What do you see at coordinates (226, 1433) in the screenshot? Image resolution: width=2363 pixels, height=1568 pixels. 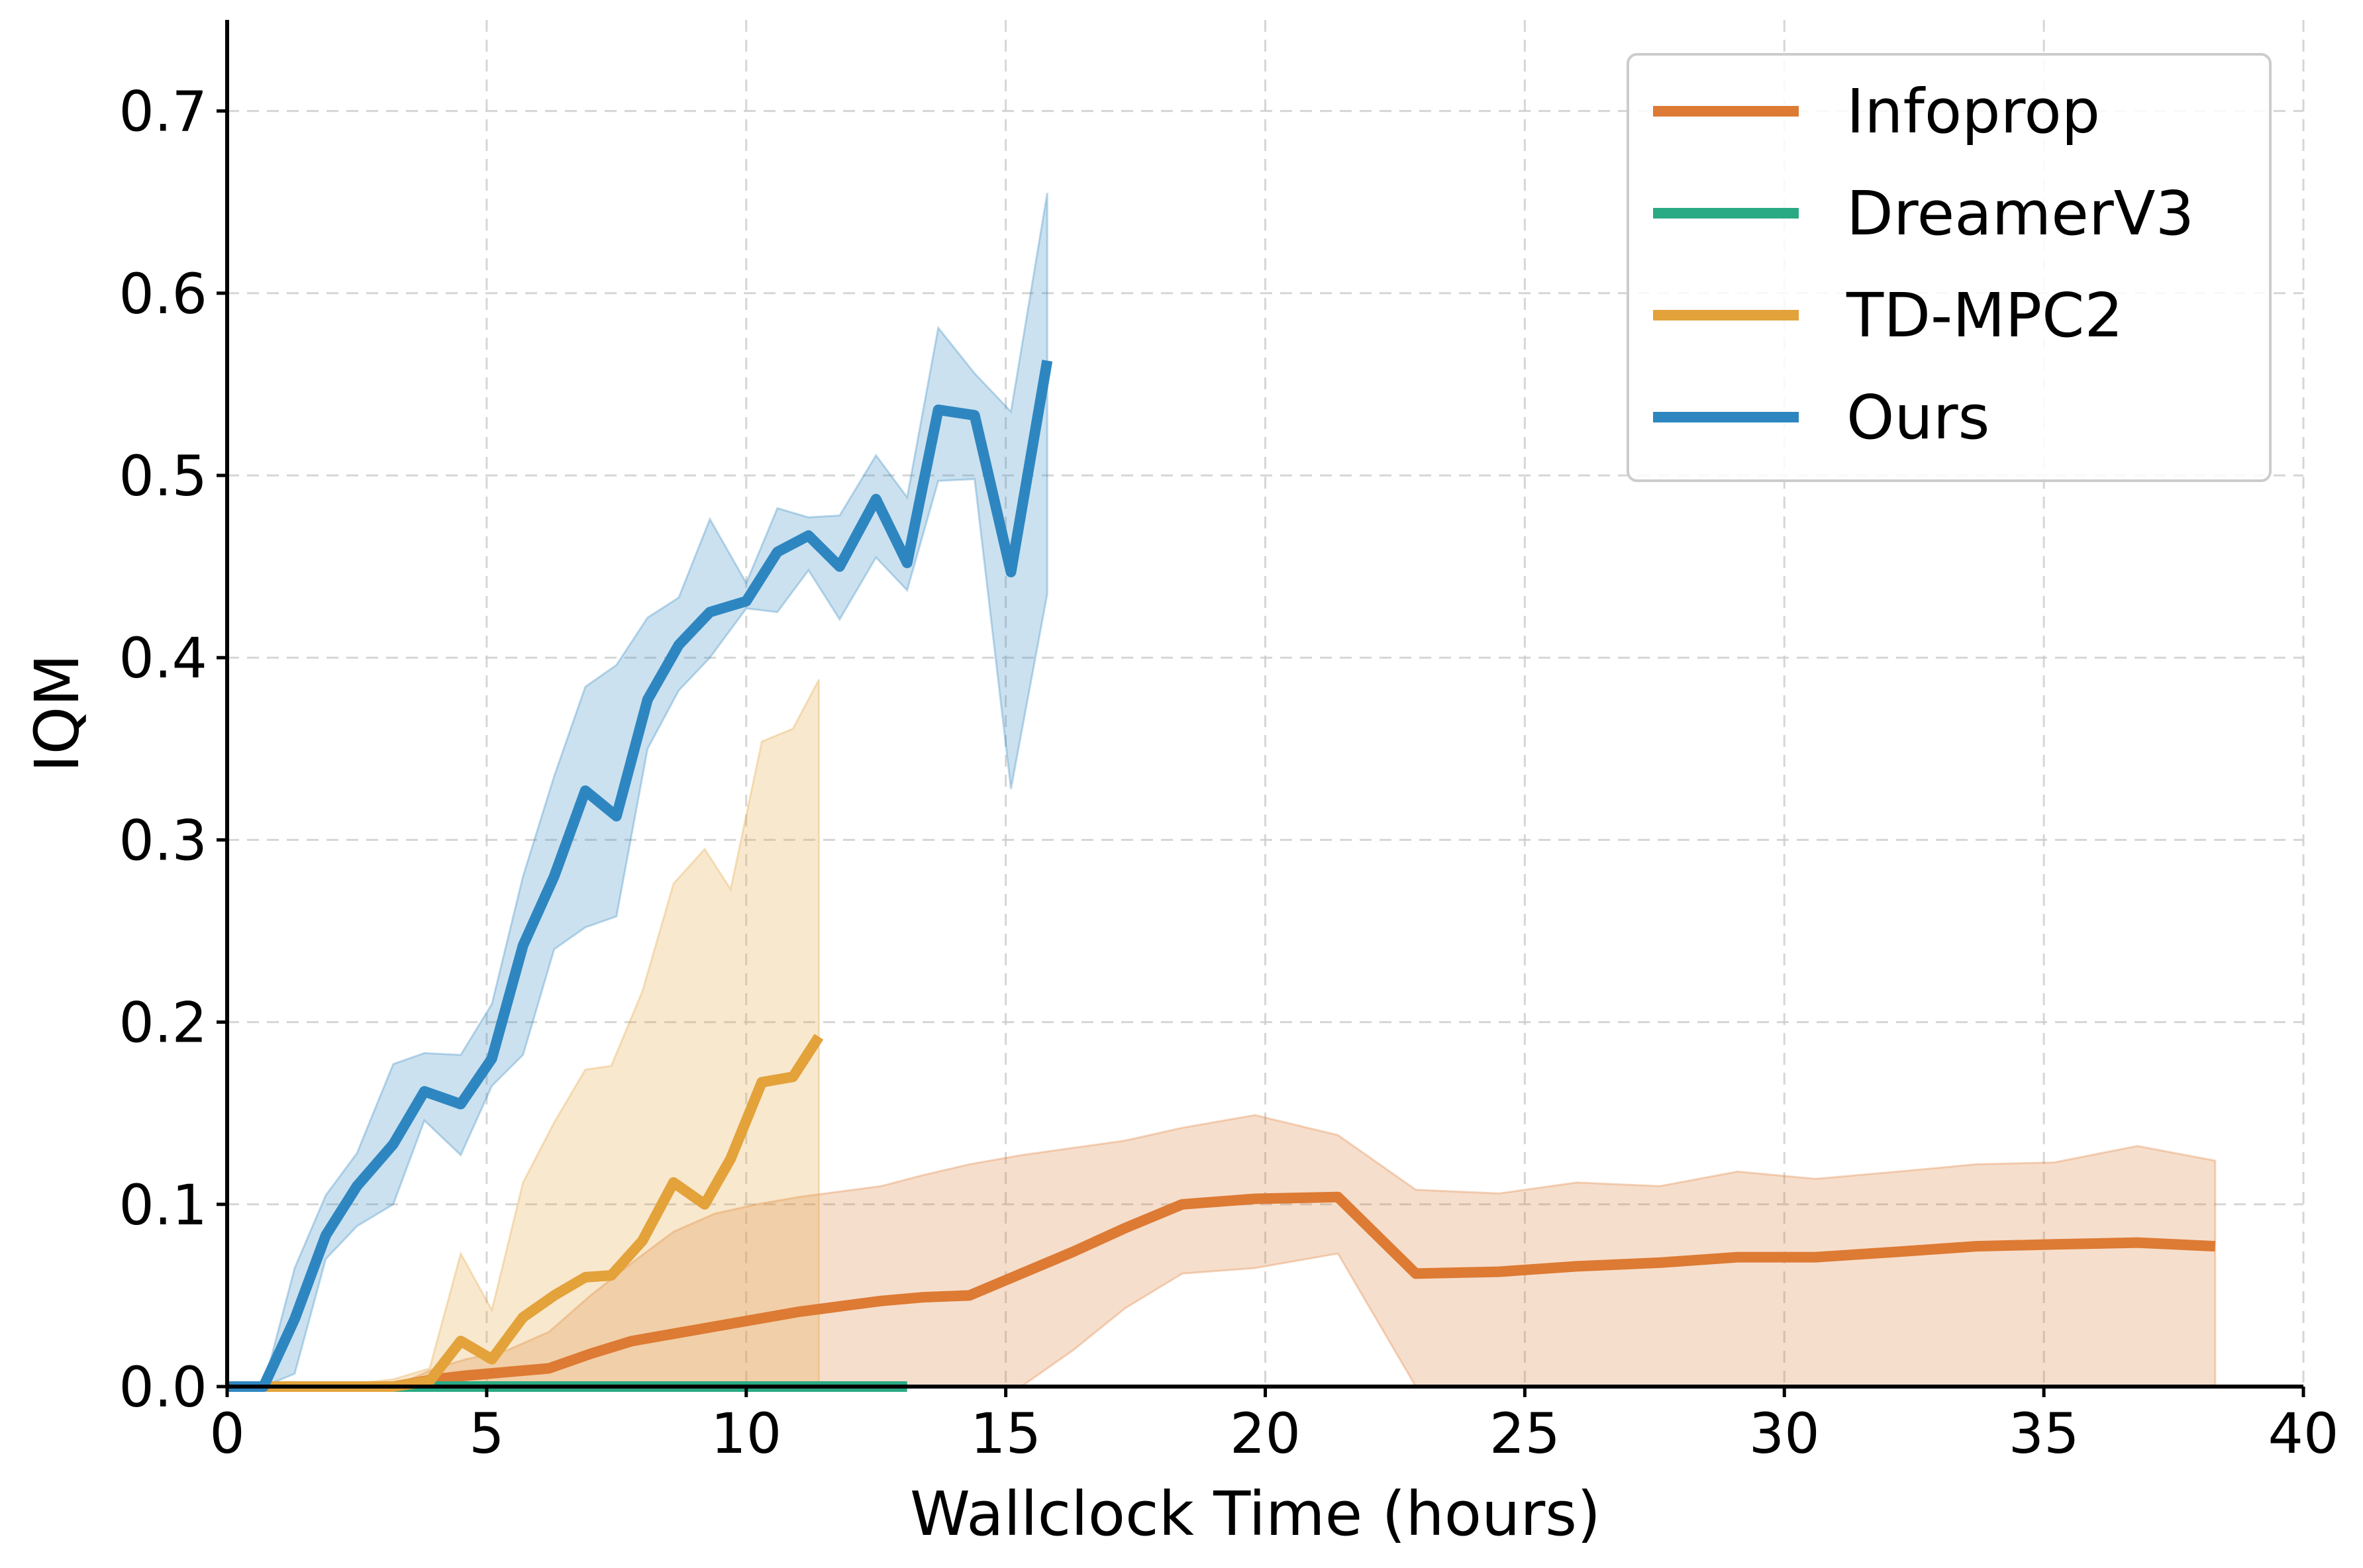 I see `x-tick-label: 0` at bounding box center [226, 1433].